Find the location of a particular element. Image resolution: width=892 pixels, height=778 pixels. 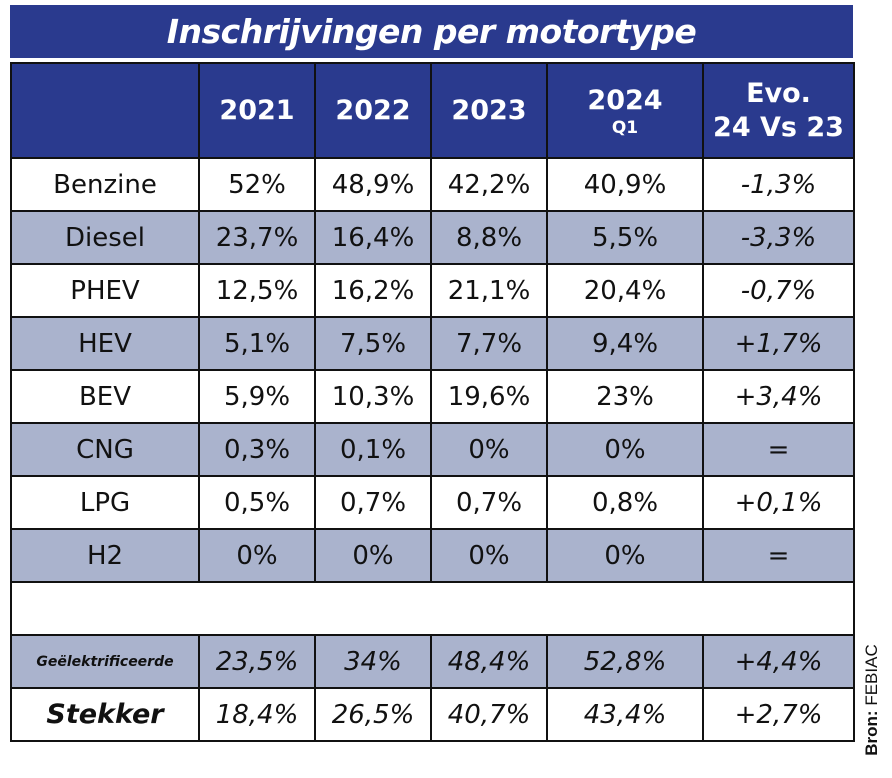

cell-2022: 0,7% is located at coordinates (373, 502).